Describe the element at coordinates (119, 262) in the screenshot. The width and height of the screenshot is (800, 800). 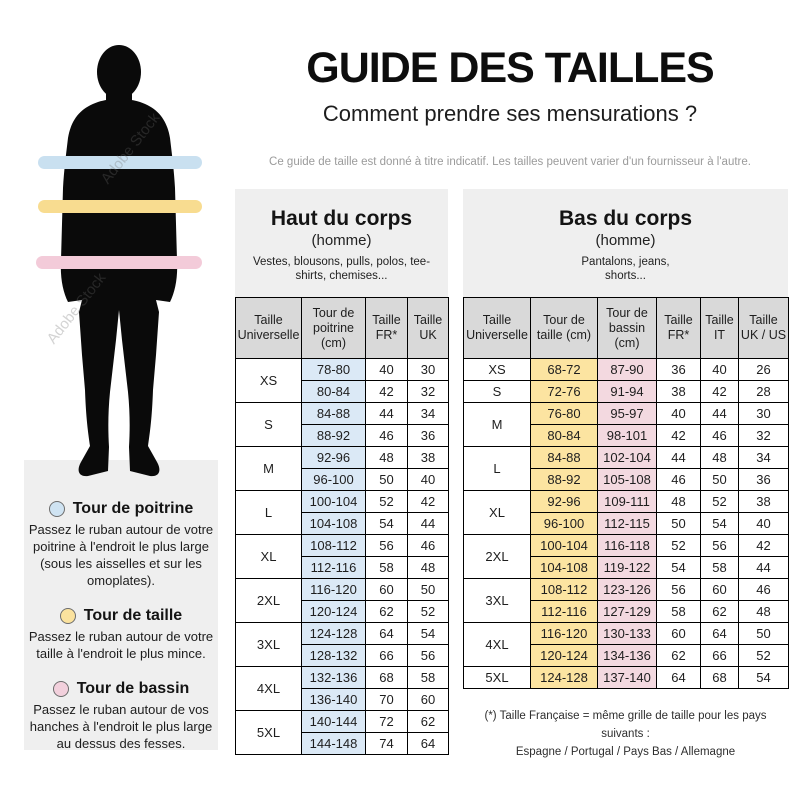
I see `hips-measure-band` at that location.